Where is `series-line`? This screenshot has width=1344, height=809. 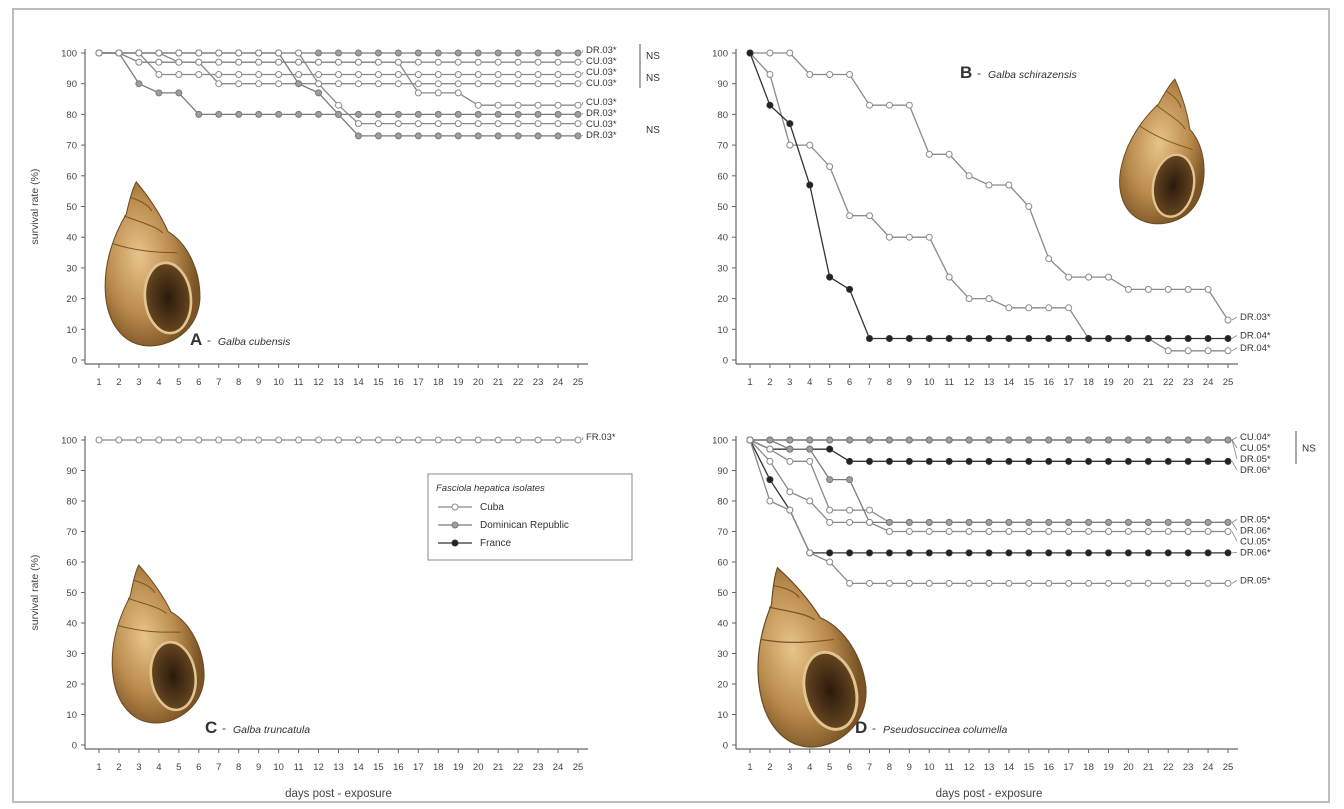
series-line is located at coordinates (338, 68).